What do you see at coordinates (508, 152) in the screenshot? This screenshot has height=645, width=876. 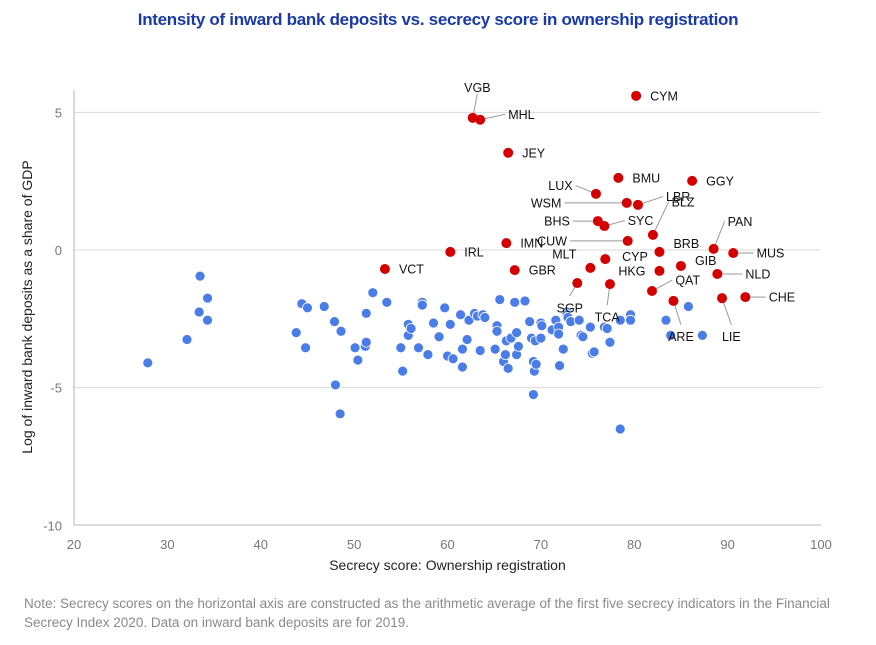 I see `labeled-point-jey` at bounding box center [508, 152].